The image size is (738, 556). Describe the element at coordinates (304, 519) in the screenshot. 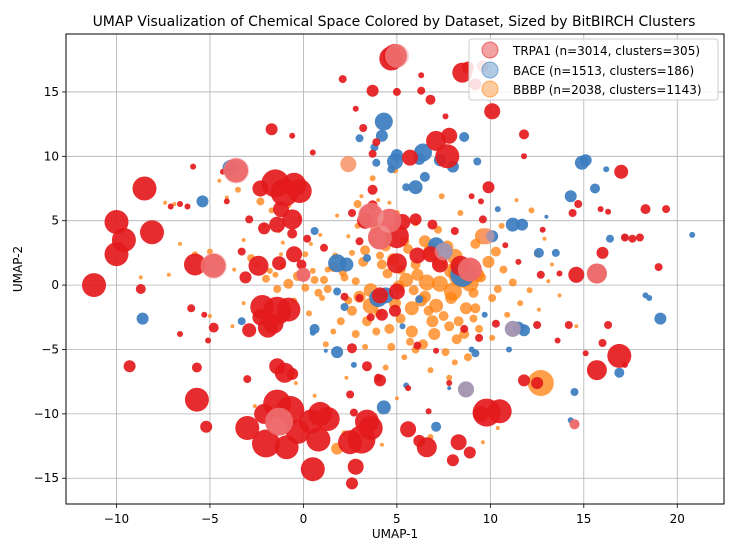

I see `x-tick-label: 0` at that location.